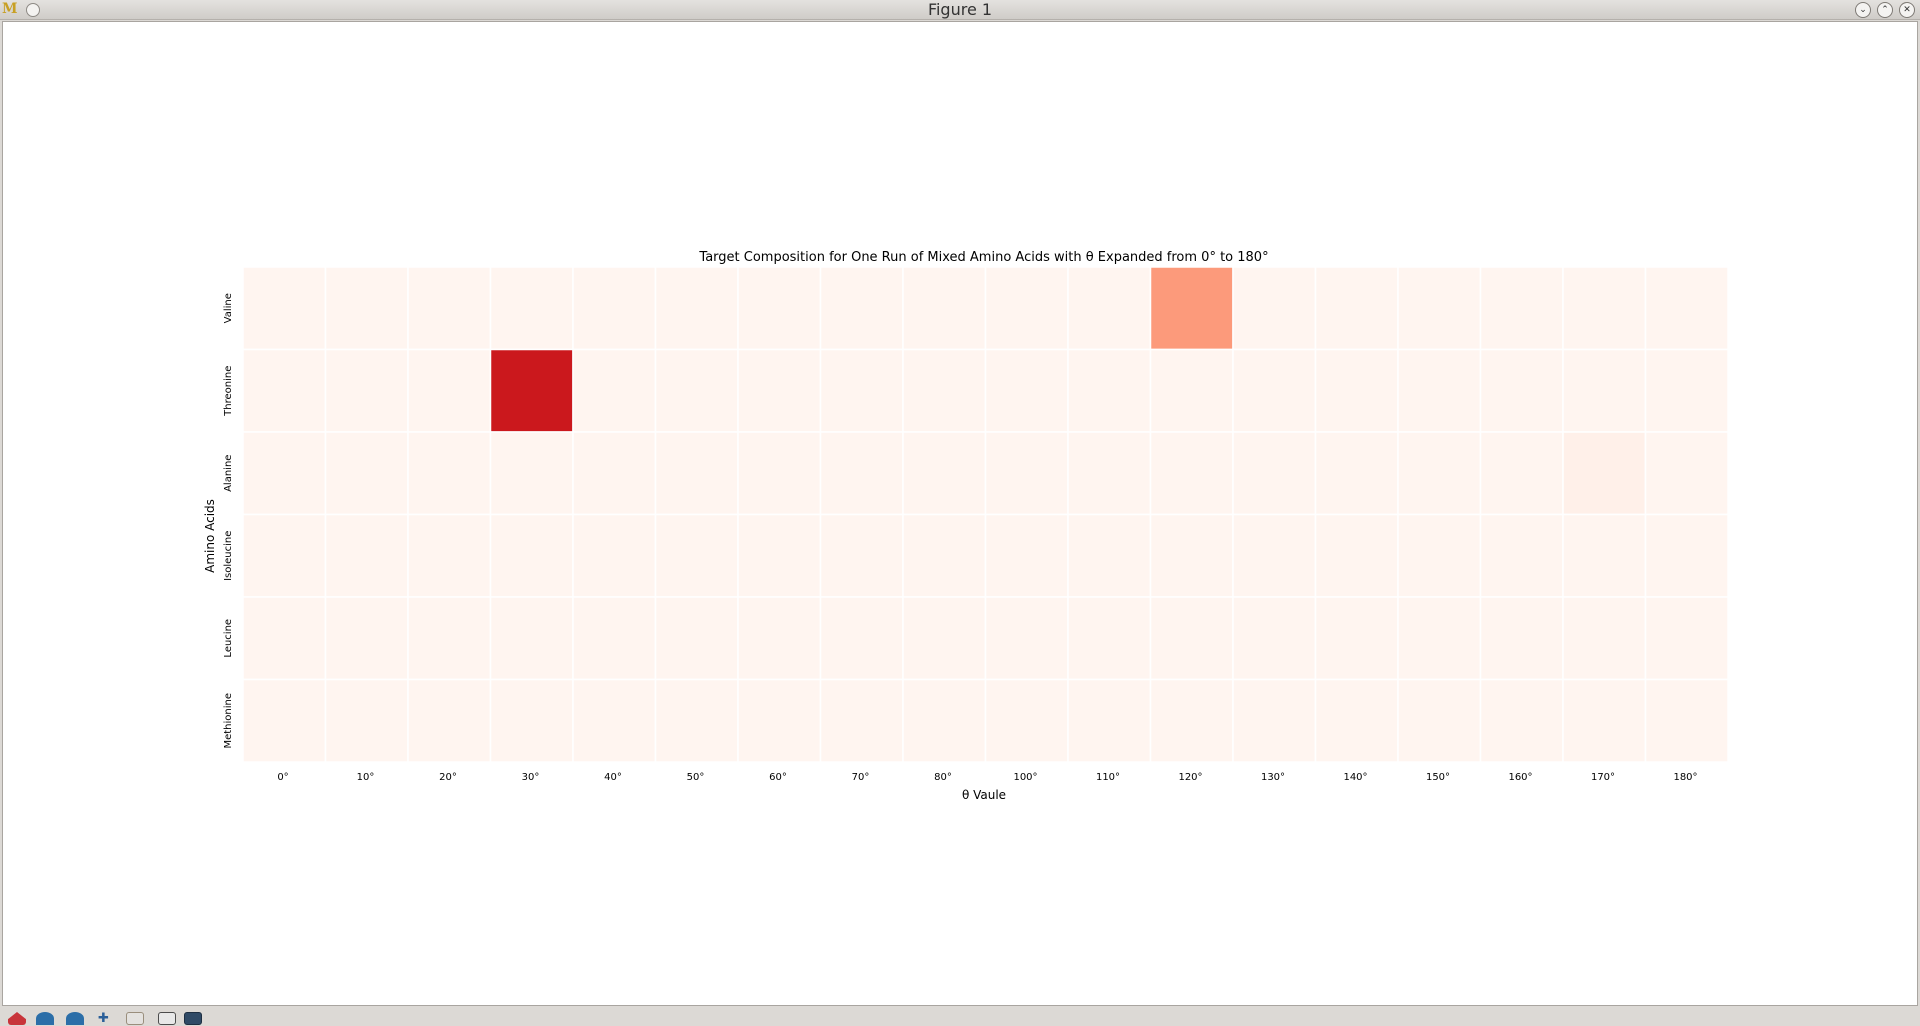 The image size is (1920, 1026). What do you see at coordinates (984, 795) in the screenshot?
I see `x-axis-label: θ Vaule` at bounding box center [984, 795].